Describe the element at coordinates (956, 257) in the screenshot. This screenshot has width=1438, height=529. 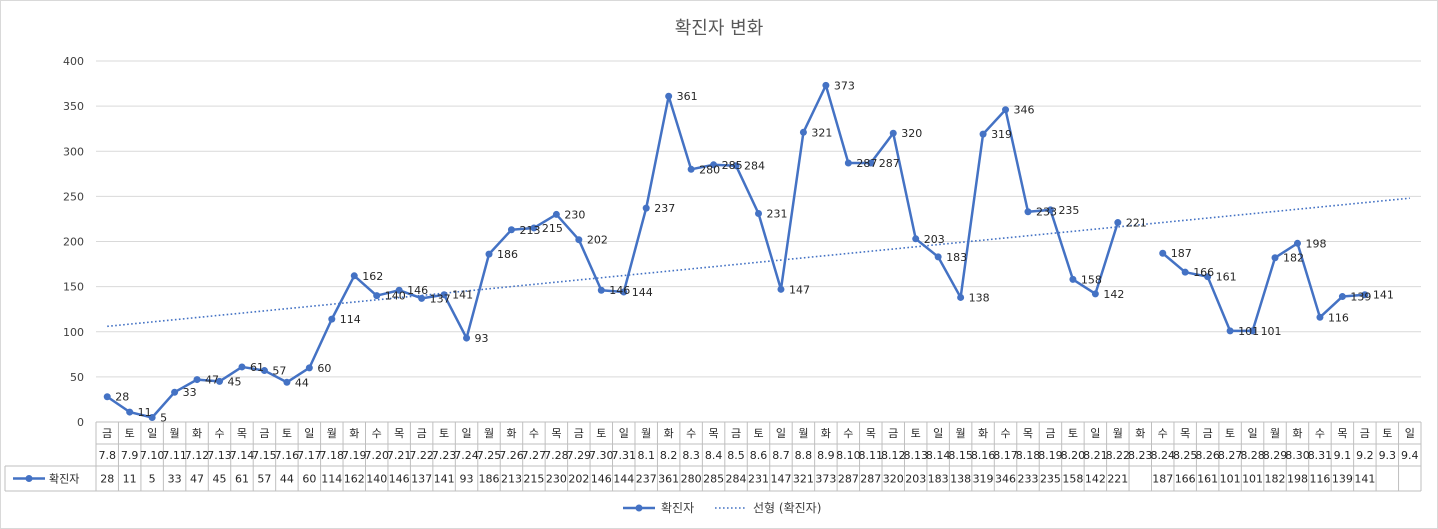
I see `data-label: 183` at that location.